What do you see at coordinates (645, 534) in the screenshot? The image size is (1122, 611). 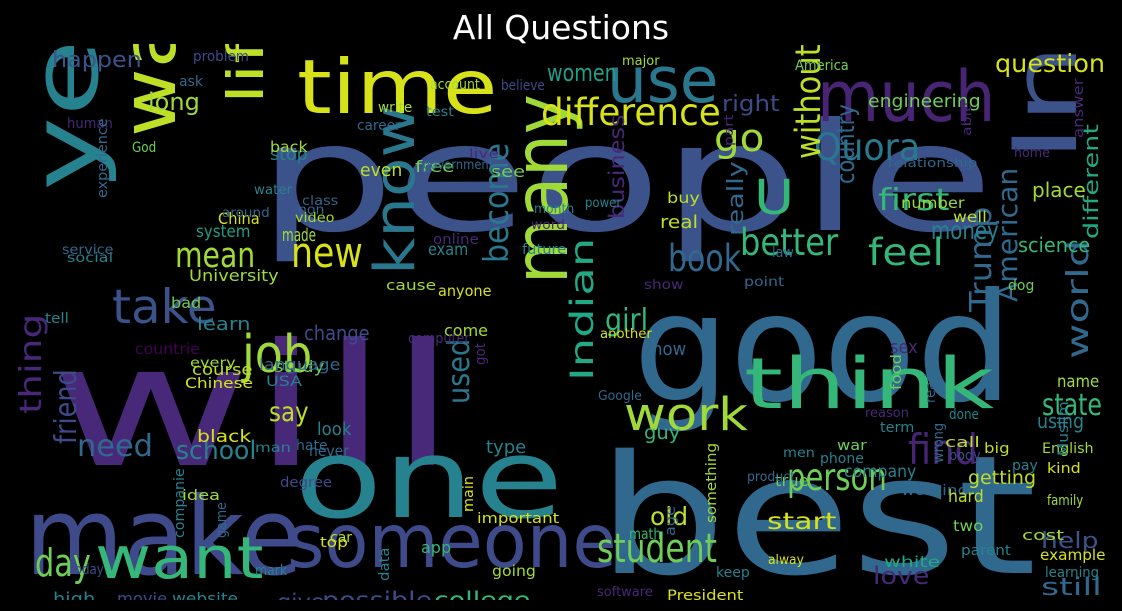 I see `cloud-word-math: math` at bounding box center [645, 534].